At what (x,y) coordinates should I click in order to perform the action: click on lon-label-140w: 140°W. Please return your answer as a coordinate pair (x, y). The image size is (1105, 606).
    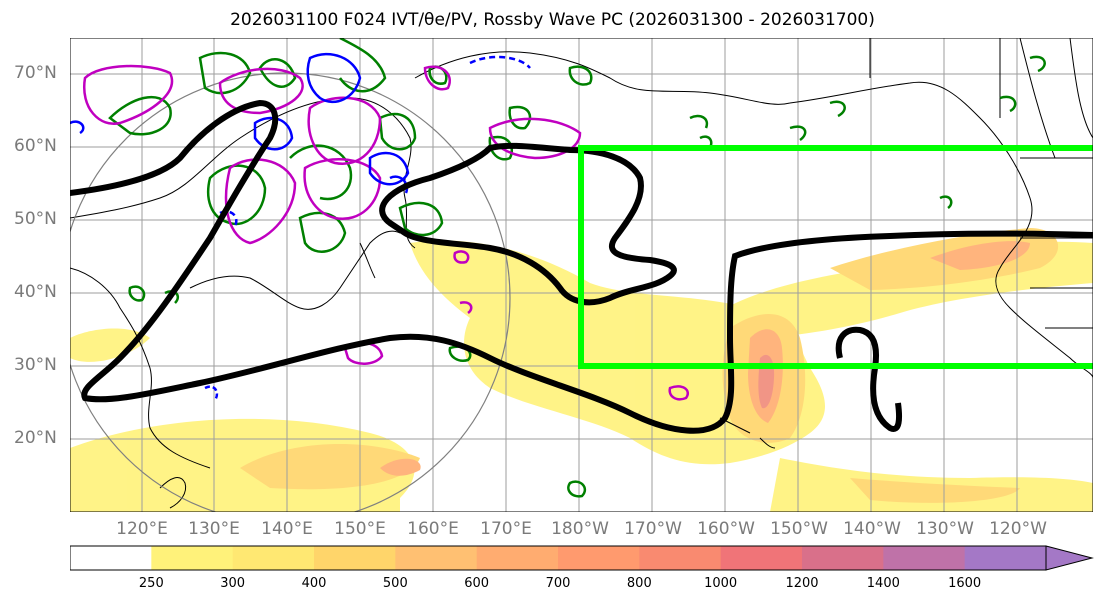
    Looking at the image, I should click on (872, 529).